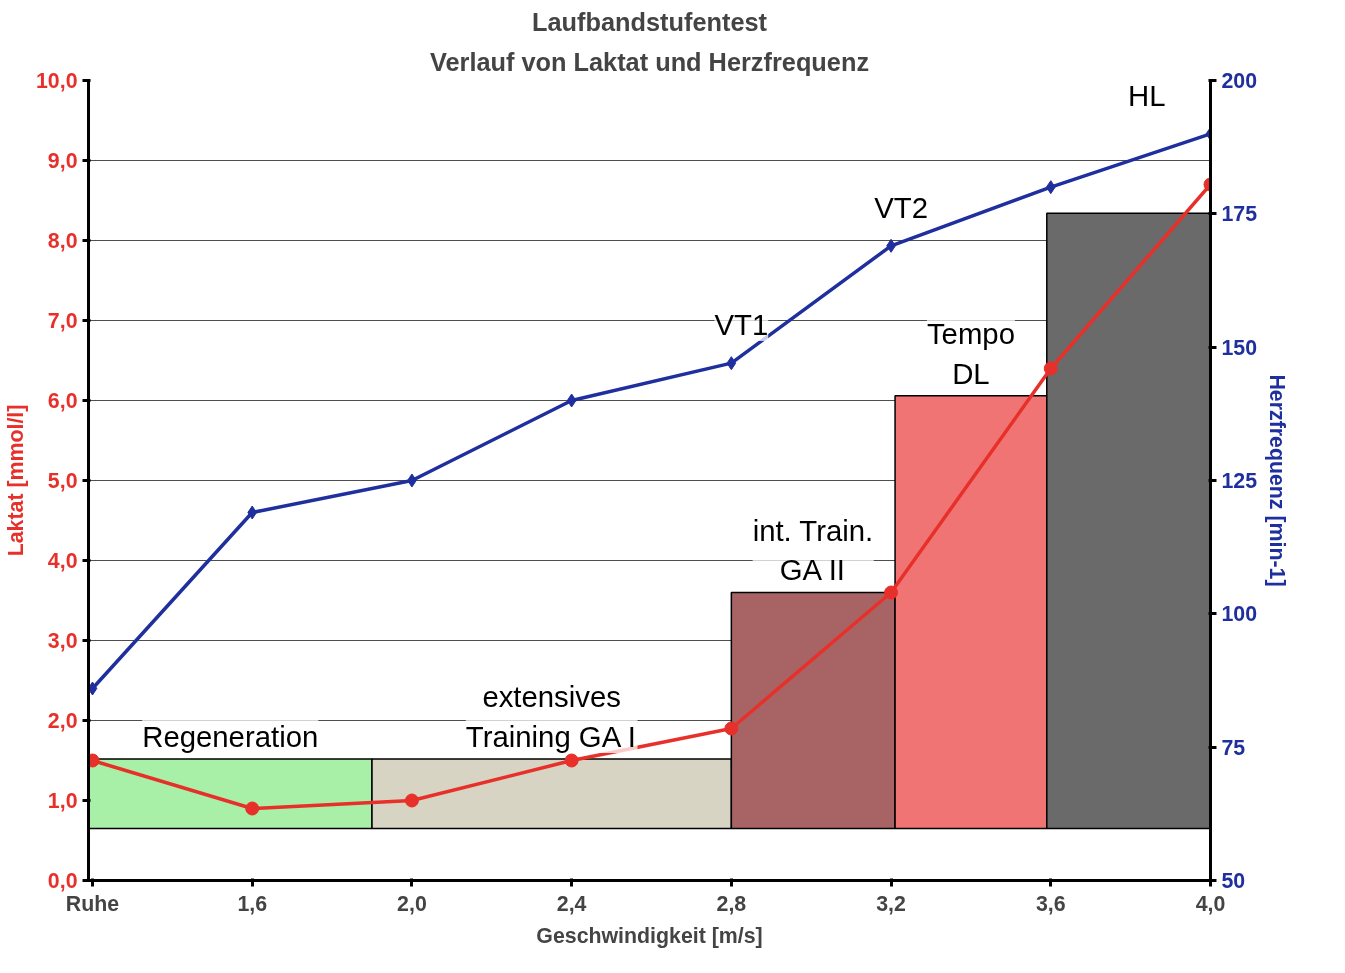  Describe the element at coordinates (15, 480) in the screenshot. I see `y-axis-title: Laktat [mmol/l]` at that location.